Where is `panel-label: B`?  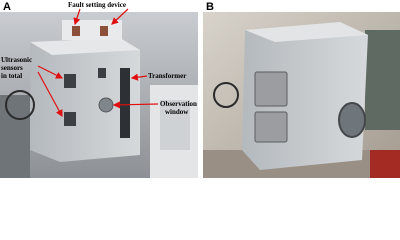
panel-label: B is located at coordinates (210, 7).